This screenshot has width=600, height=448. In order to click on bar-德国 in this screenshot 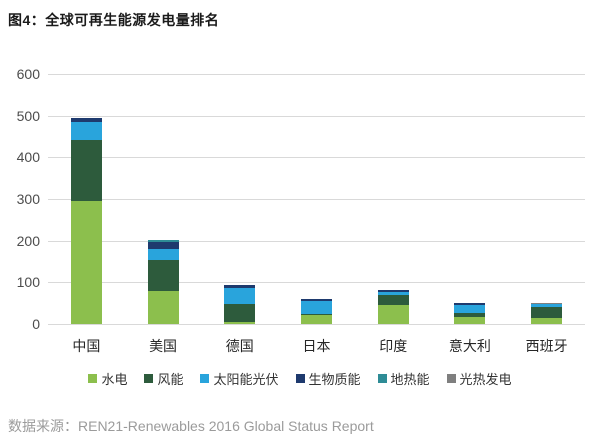, I will do `click(240, 304)`.